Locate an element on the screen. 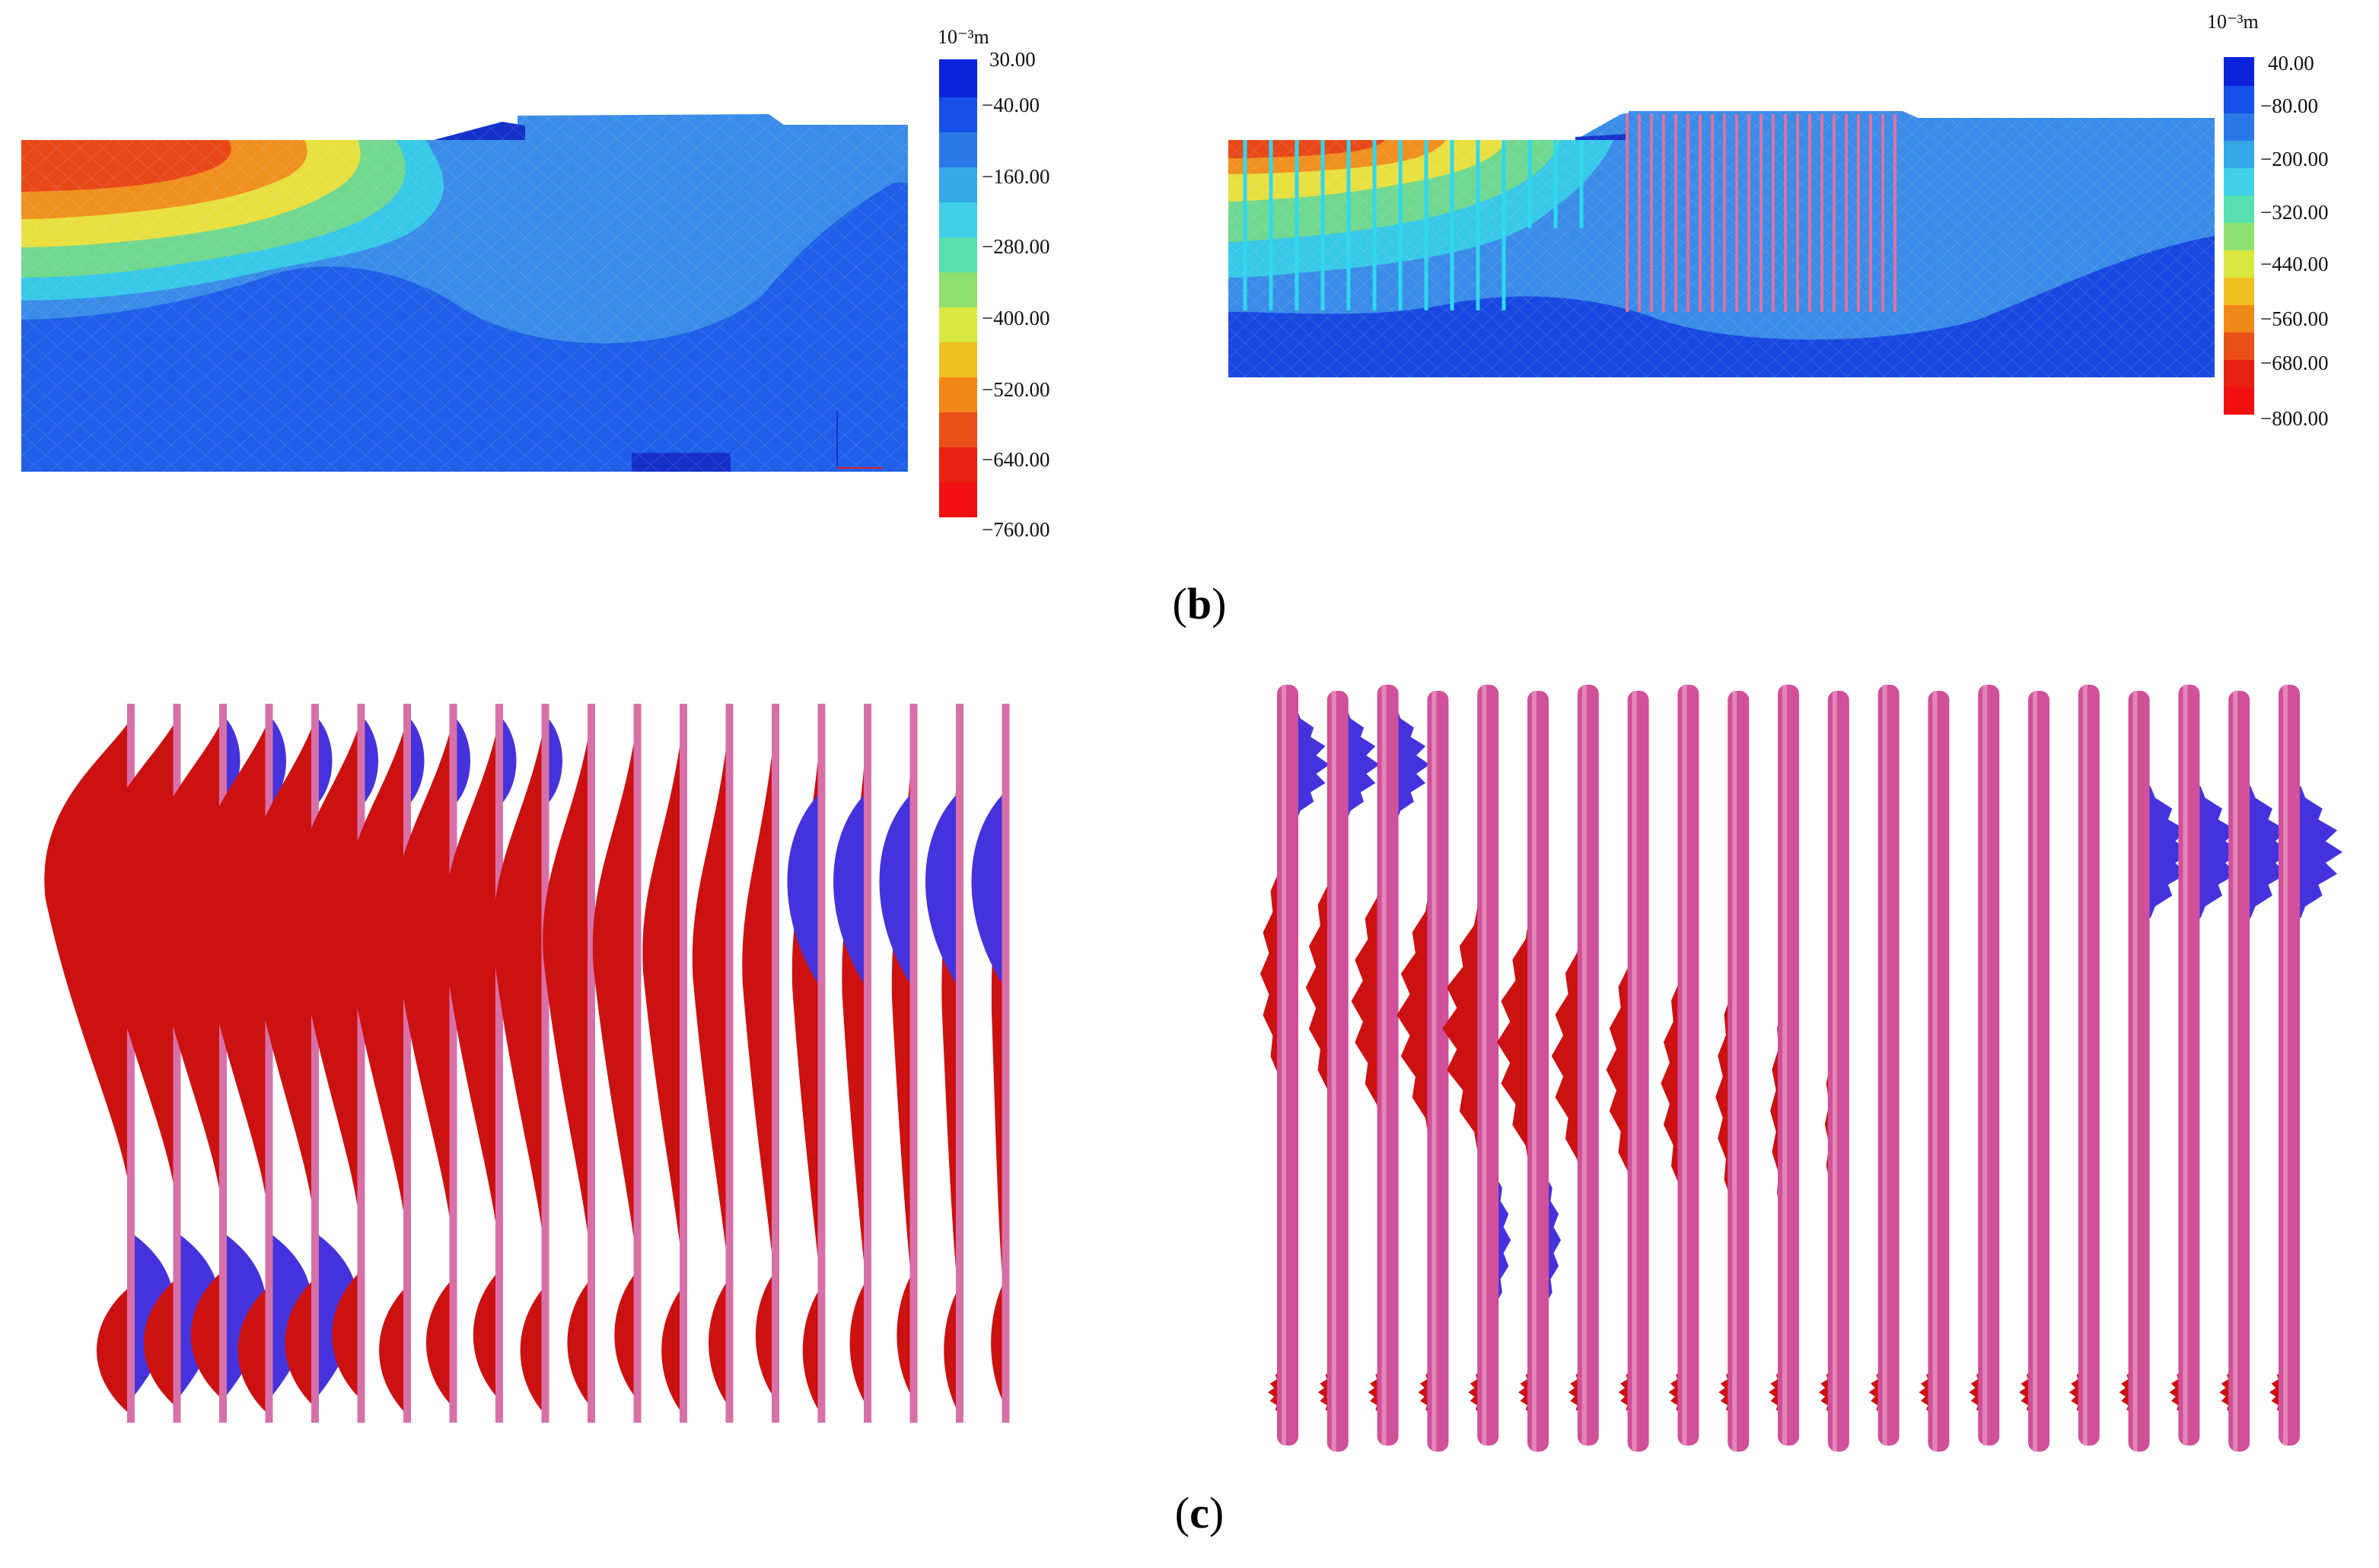  legend-left-tick-5: −520.00 is located at coordinates (1016, 389).